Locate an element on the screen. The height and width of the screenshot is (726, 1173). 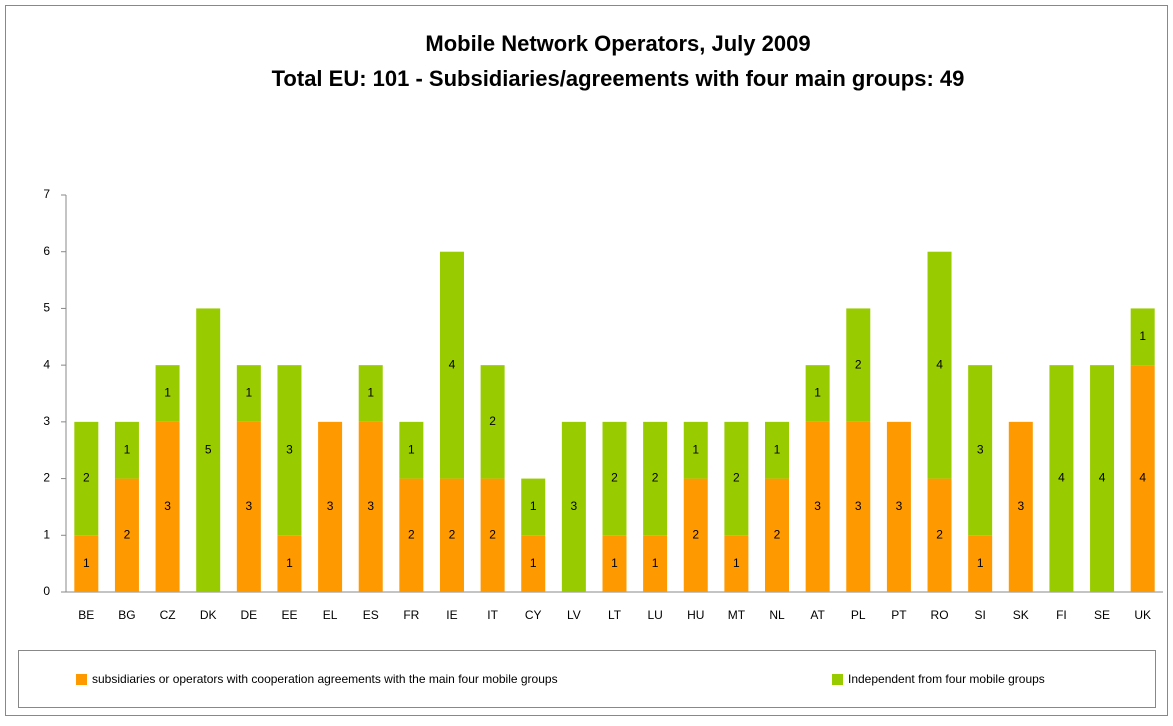
x-tick-label: FR is located at coordinates (411, 615).